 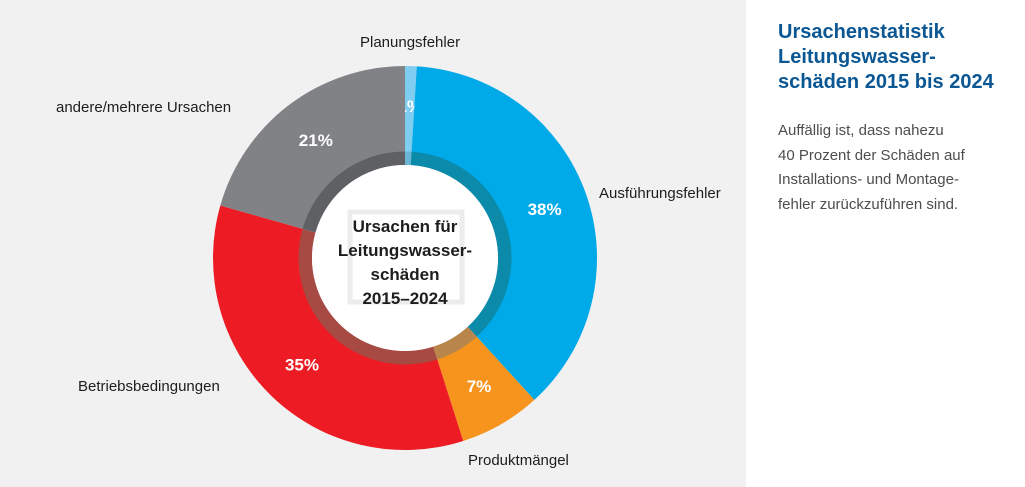 I want to click on ring-produktm-ngel, so click(x=455, y=343).